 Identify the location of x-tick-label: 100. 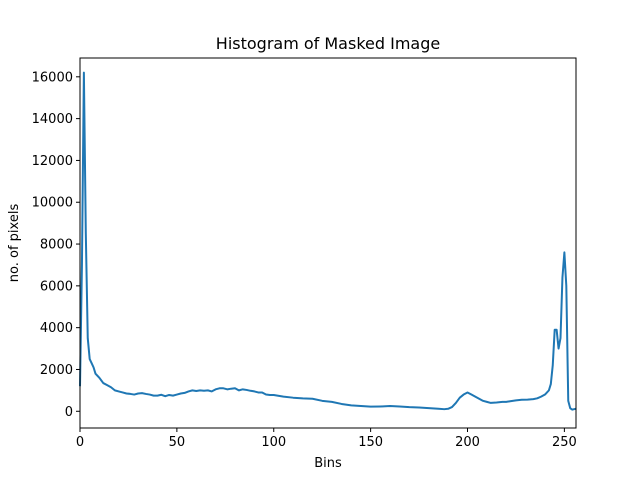
(273, 442).